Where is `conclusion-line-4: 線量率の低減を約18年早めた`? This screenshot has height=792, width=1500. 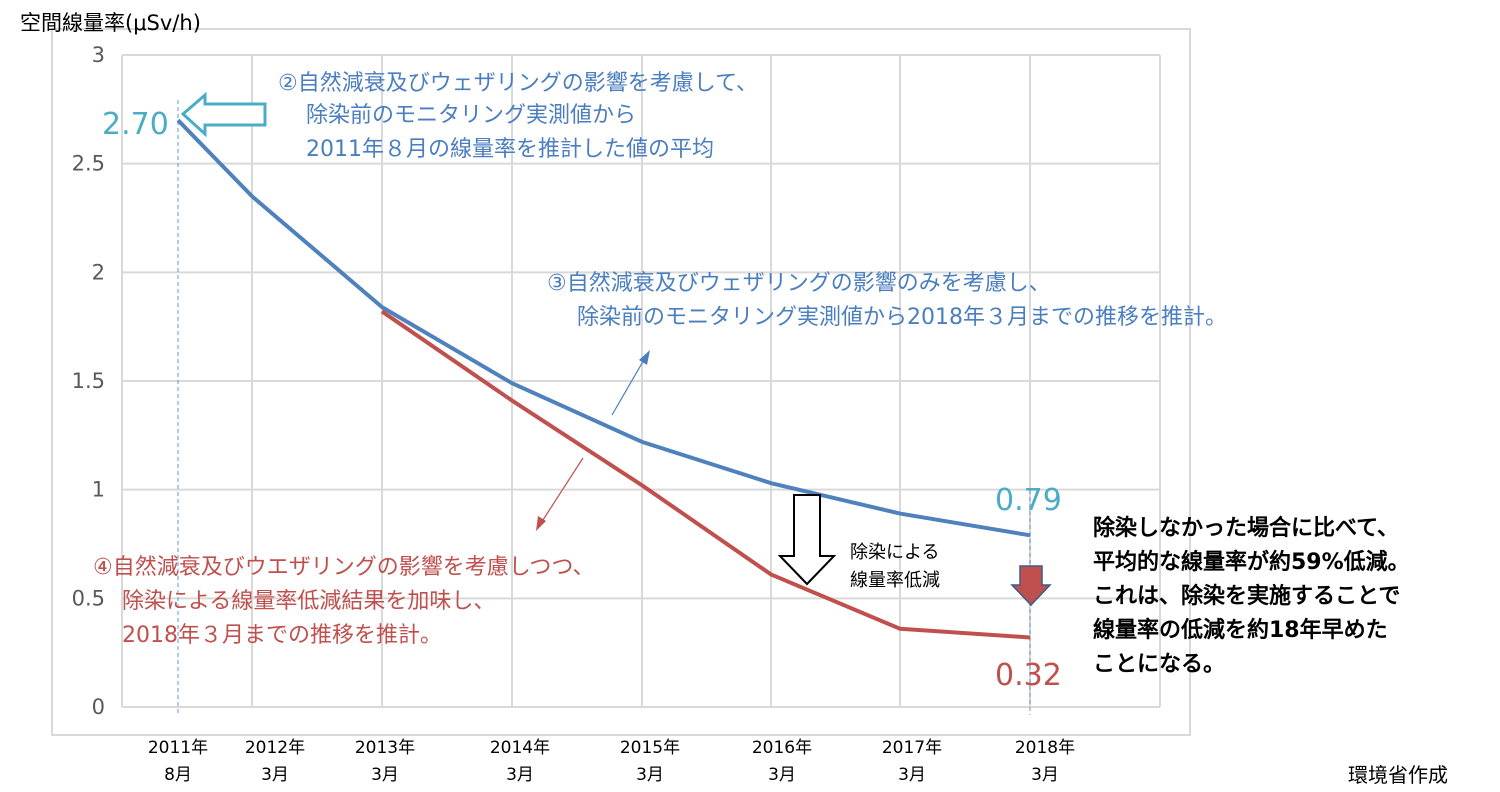 conclusion-line-4: 線量率の低減を約18年早めた is located at coordinates (1240, 630).